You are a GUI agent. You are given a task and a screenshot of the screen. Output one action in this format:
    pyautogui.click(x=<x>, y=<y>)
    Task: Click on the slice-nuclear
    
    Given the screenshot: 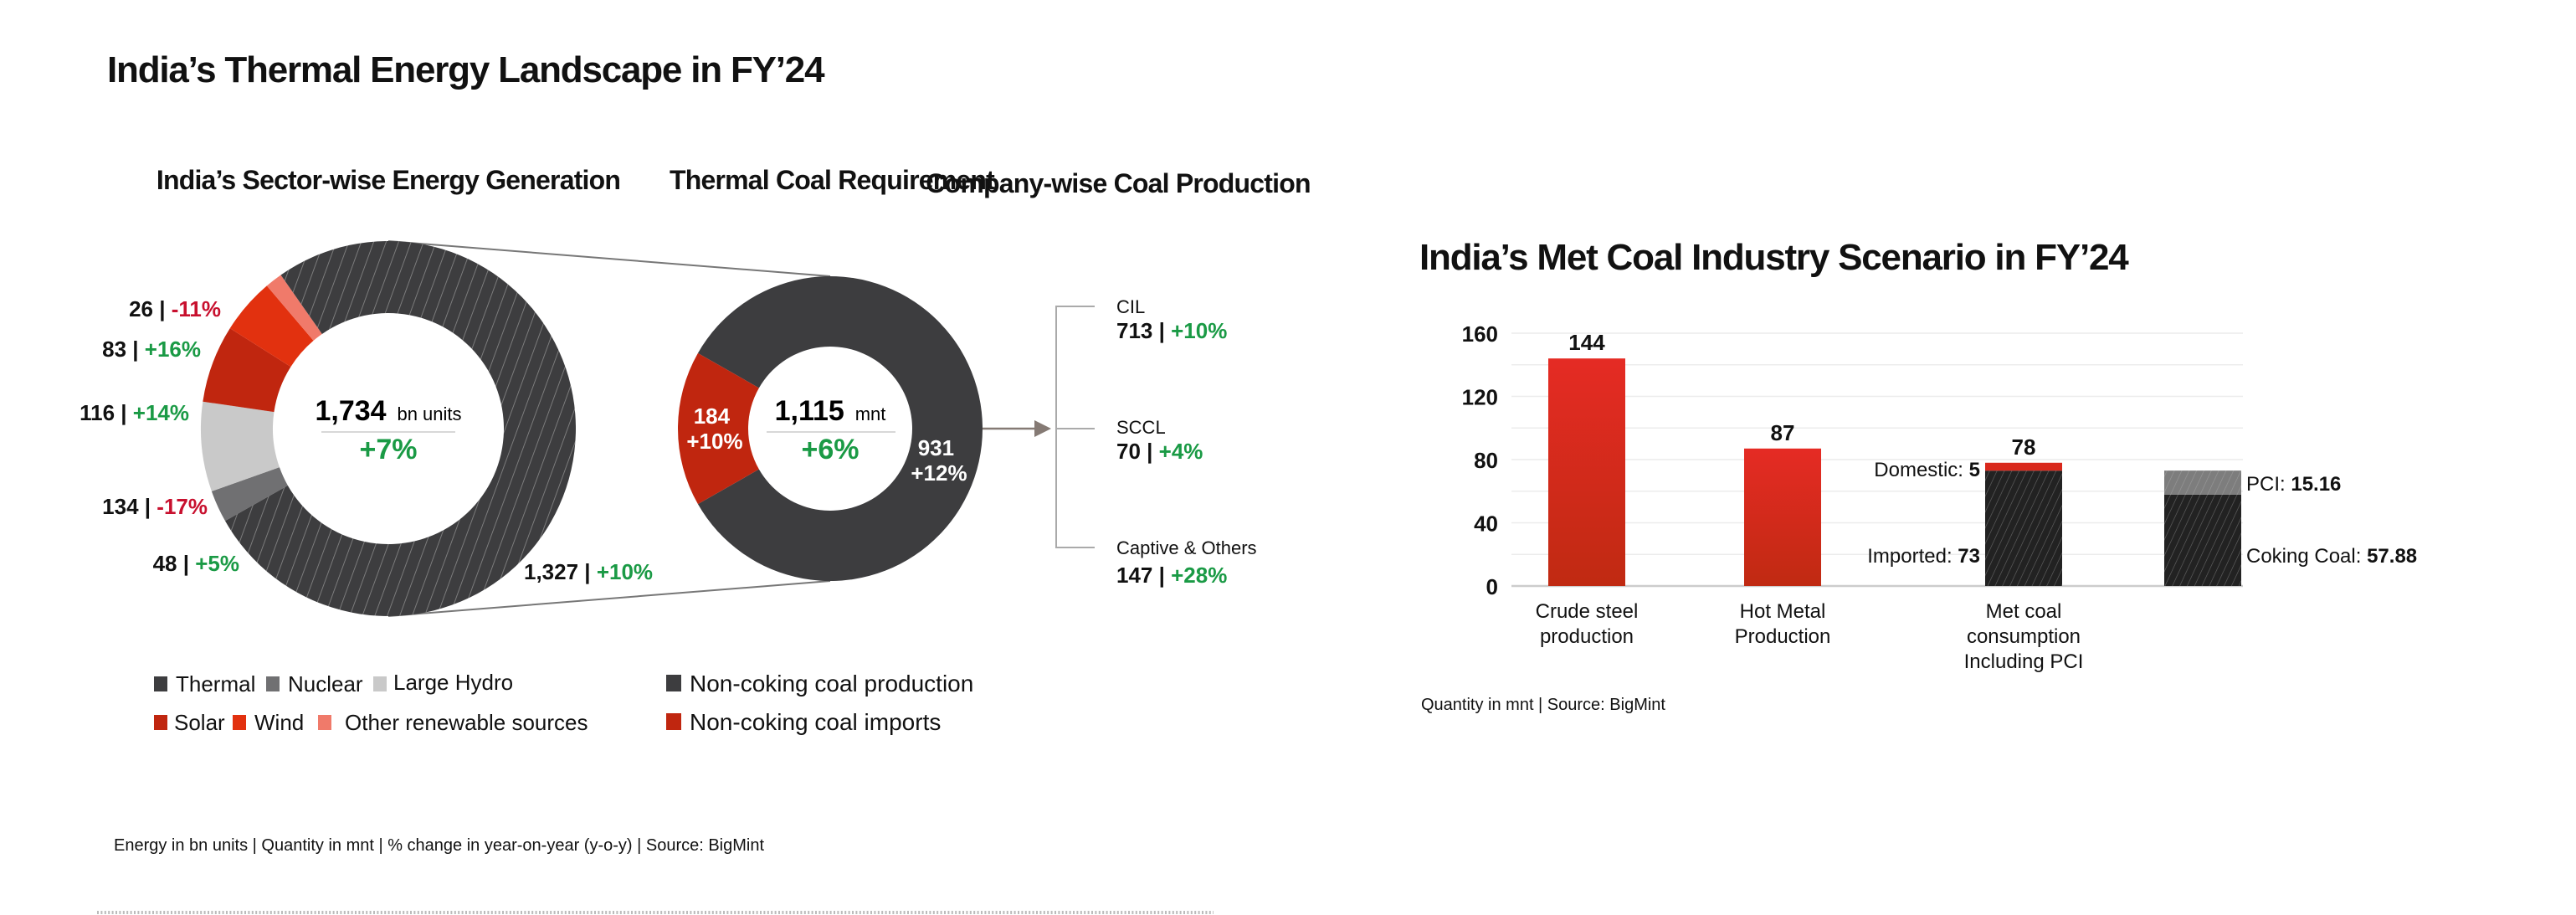 What is the action you would take?
    pyautogui.click(x=249, y=494)
    